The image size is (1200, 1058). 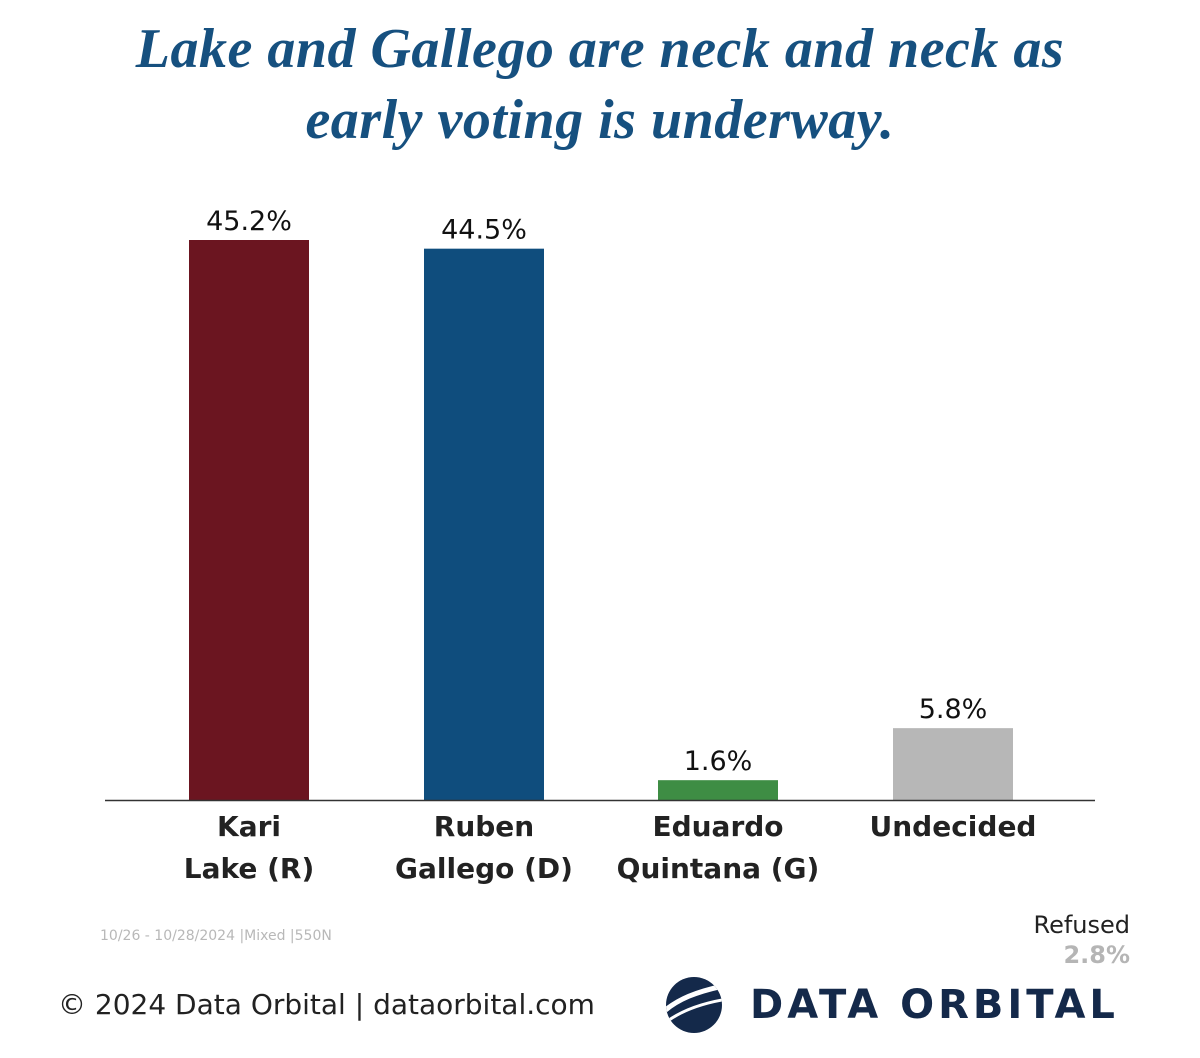 I want to click on refused-block: Refused 2.8%, so click(x=1081, y=940).